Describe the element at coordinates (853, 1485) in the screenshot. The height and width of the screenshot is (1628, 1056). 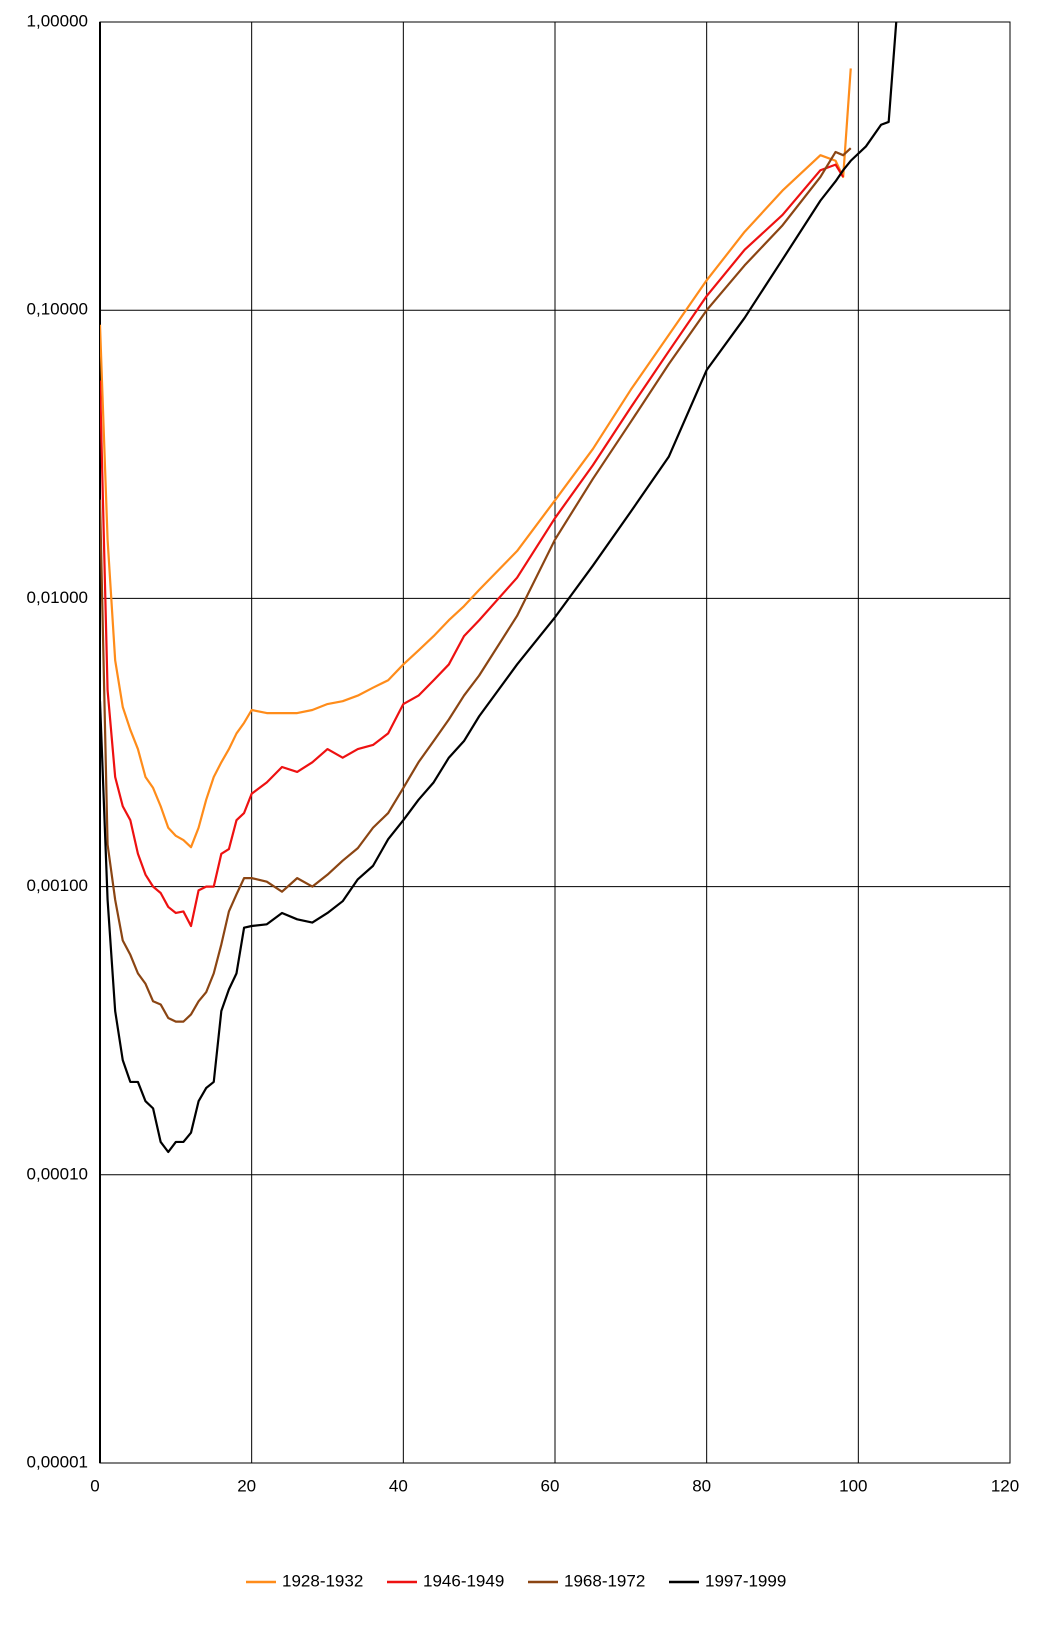
I see `x-tick-label: 100` at that location.